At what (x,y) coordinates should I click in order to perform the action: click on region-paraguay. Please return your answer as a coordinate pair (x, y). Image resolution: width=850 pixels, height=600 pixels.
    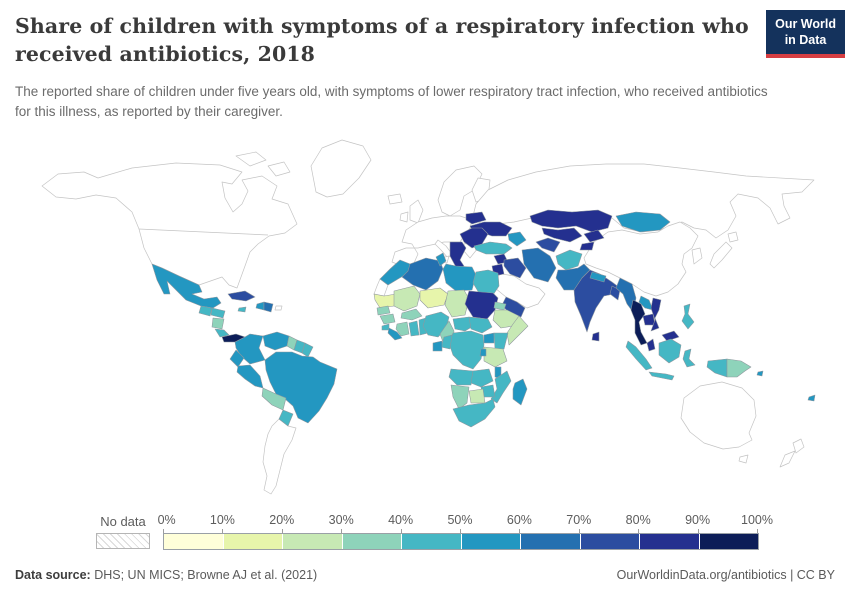
    Looking at the image, I should click on (286, 418).